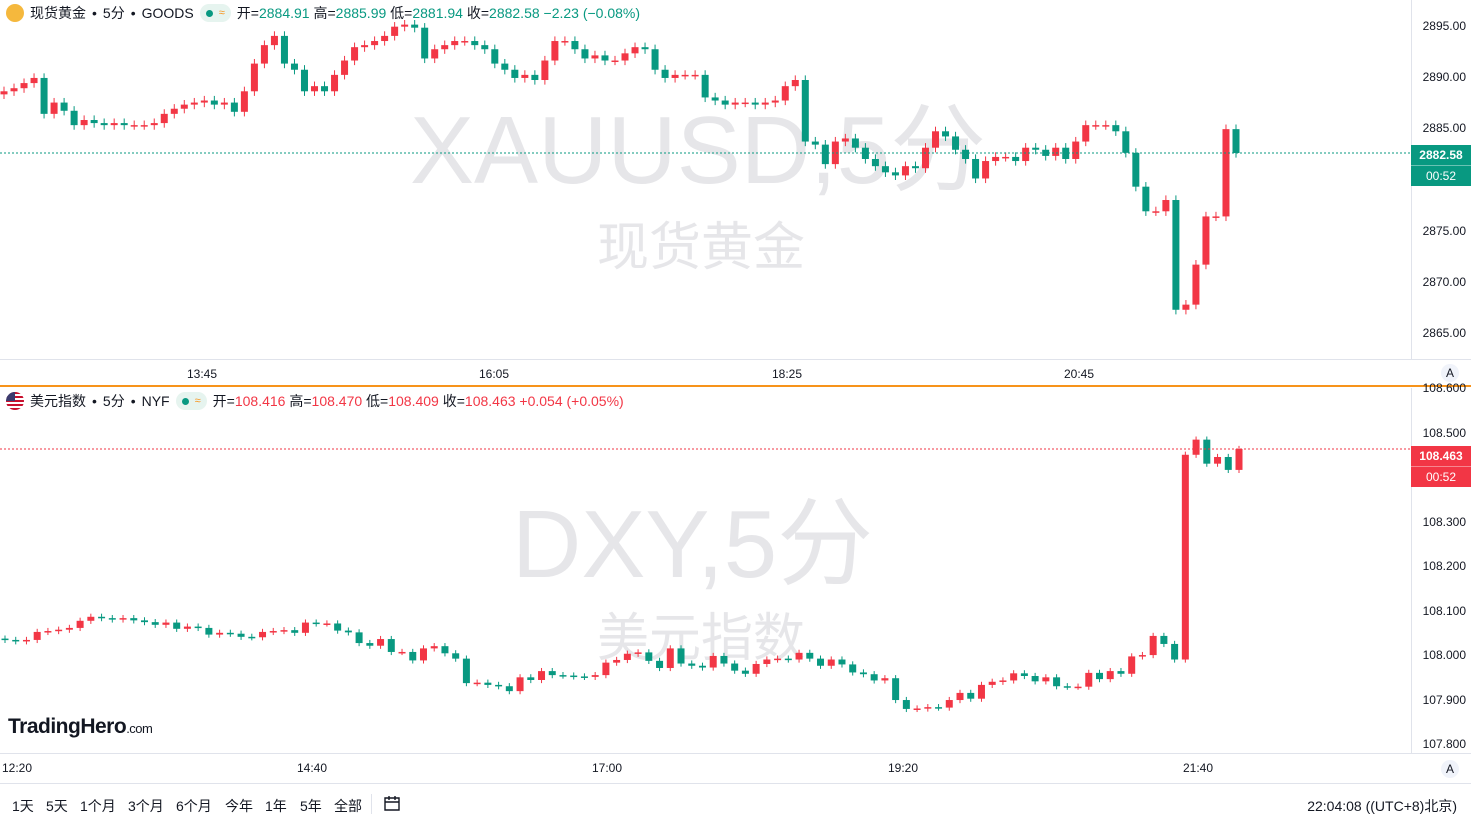  What do you see at coordinates (194, 806) in the screenshot?
I see `range-6m-button: 6个月` at bounding box center [194, 806].